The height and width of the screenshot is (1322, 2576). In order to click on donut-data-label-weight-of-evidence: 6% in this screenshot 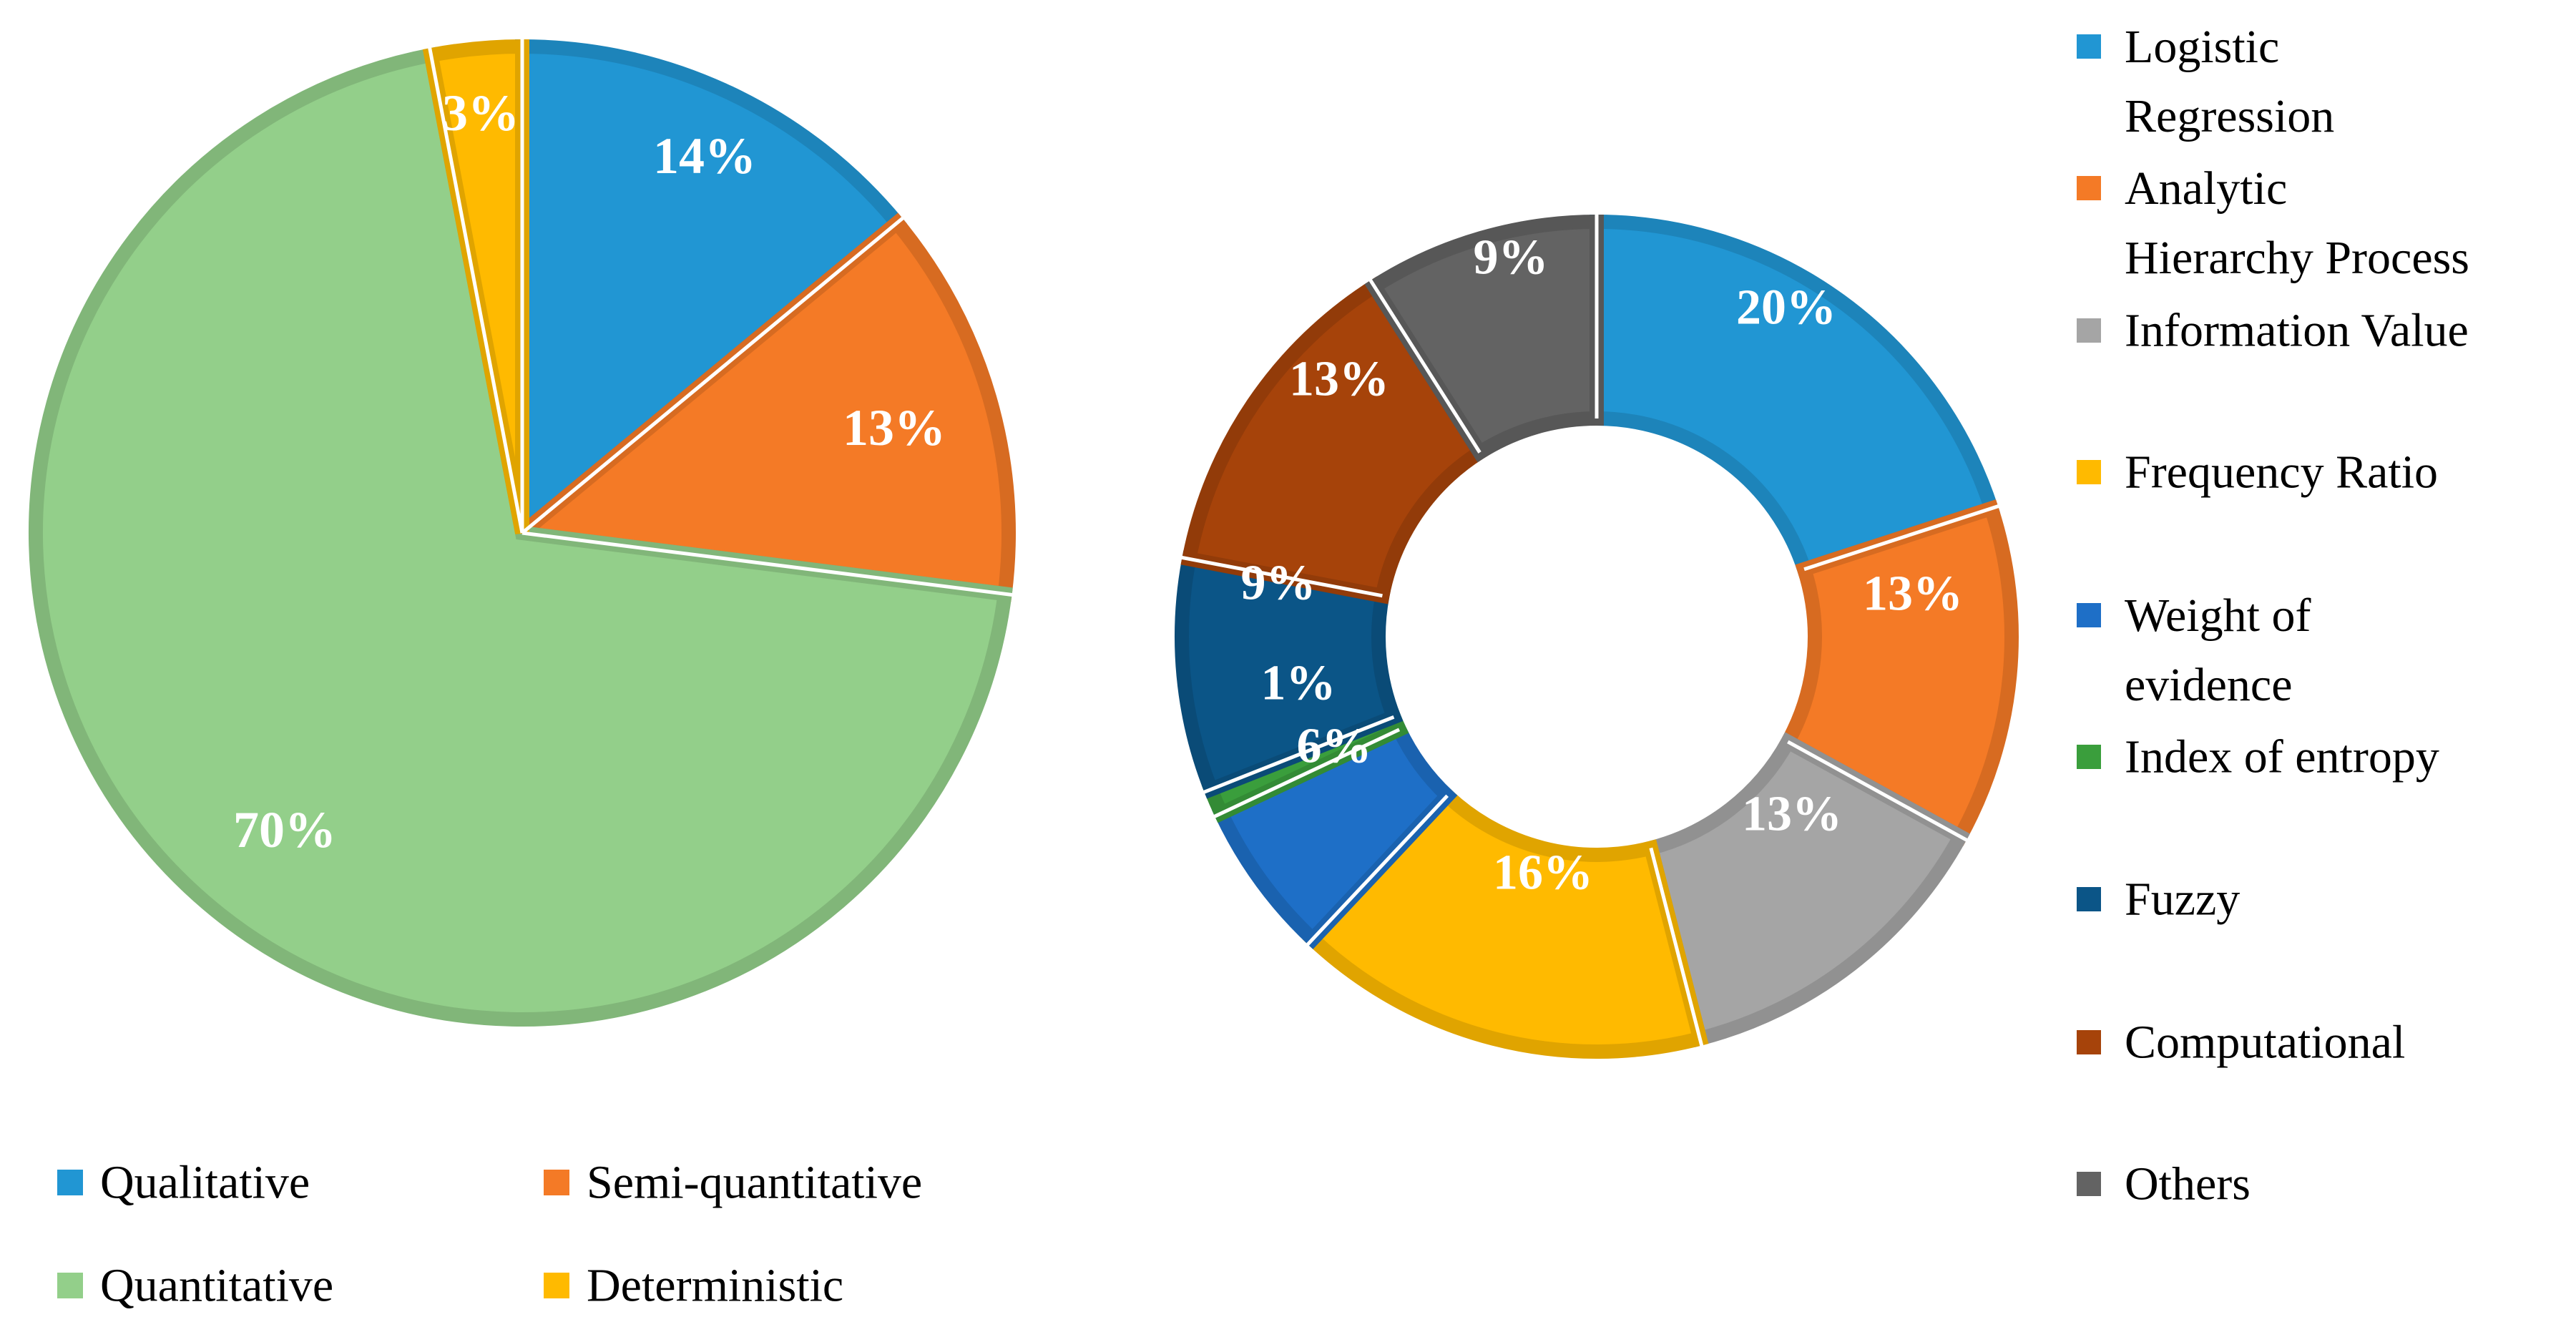, I will do `click(1334, 746)`.